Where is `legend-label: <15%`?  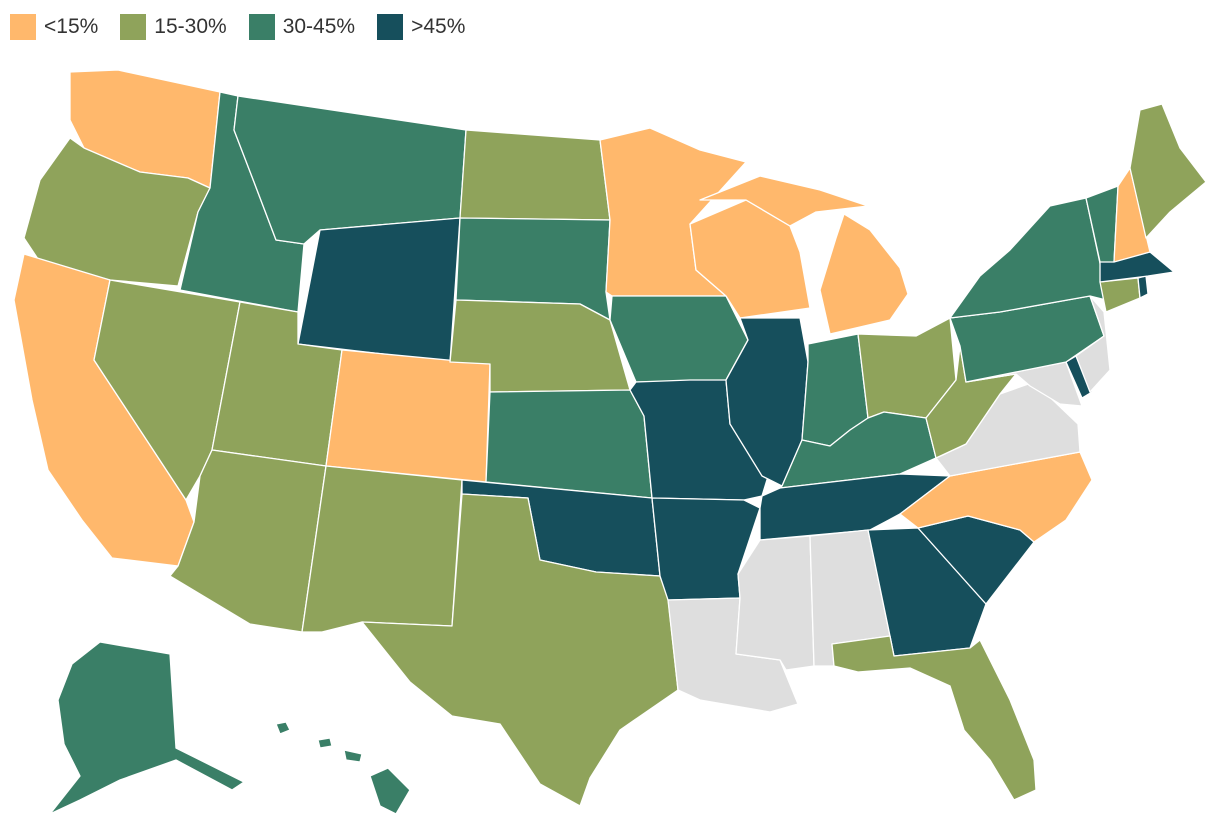
legend-label: <15% is located at coordinates (71, 26).